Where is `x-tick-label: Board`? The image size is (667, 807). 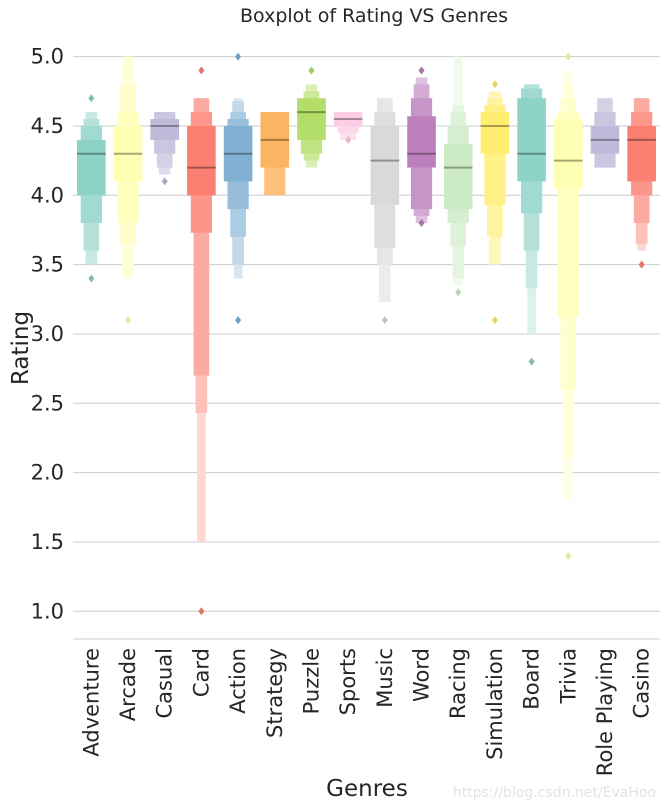
x-tick-label: Board is located at coordinates (532, 679).